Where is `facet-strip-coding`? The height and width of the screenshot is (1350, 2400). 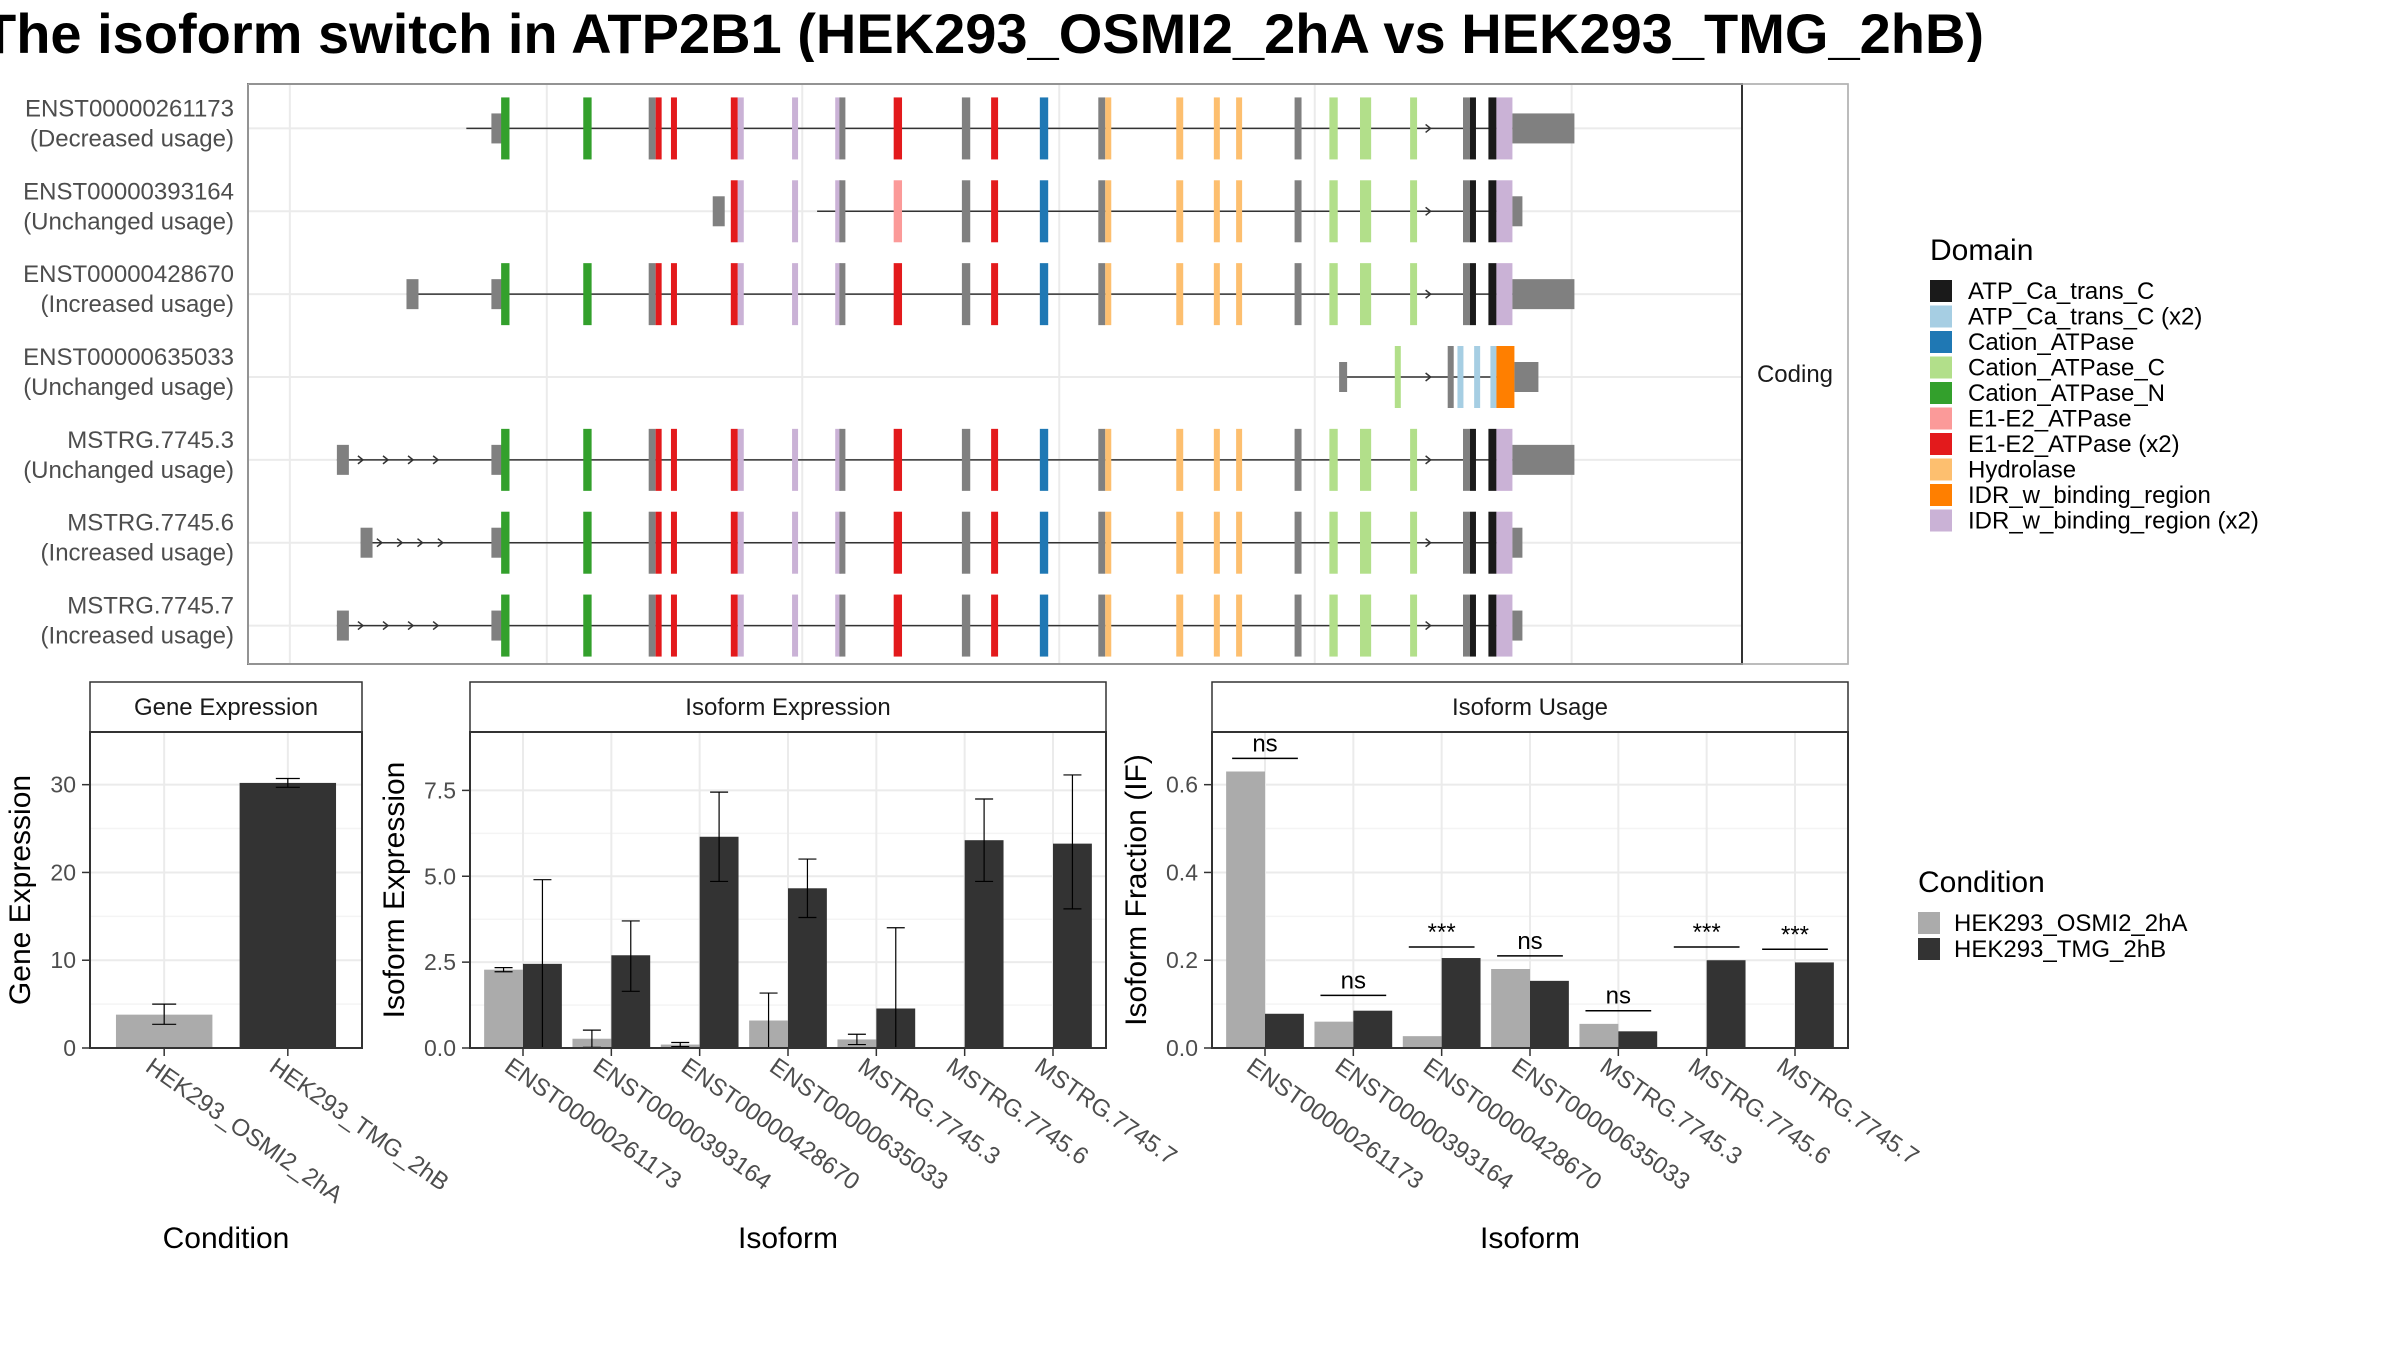 facet-strip-coding is located at coordinates (1795, 374).